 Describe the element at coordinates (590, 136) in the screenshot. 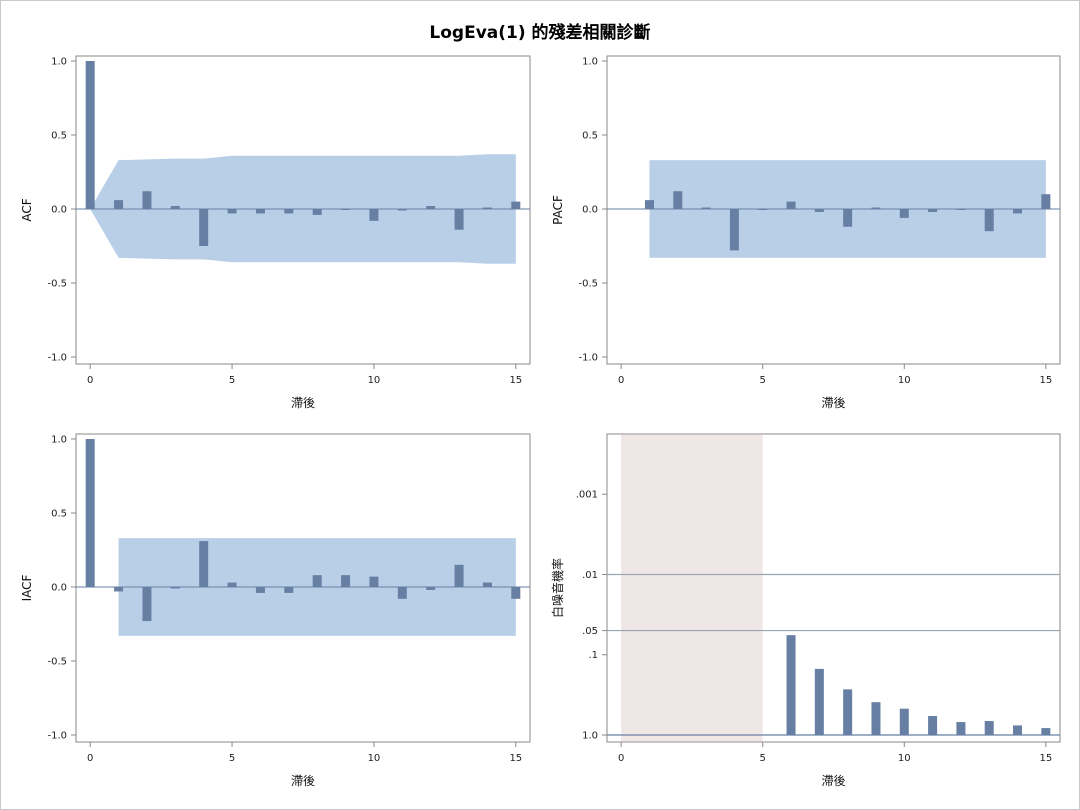

I see `pacf-ytick-label-1: 0.5` at that location.